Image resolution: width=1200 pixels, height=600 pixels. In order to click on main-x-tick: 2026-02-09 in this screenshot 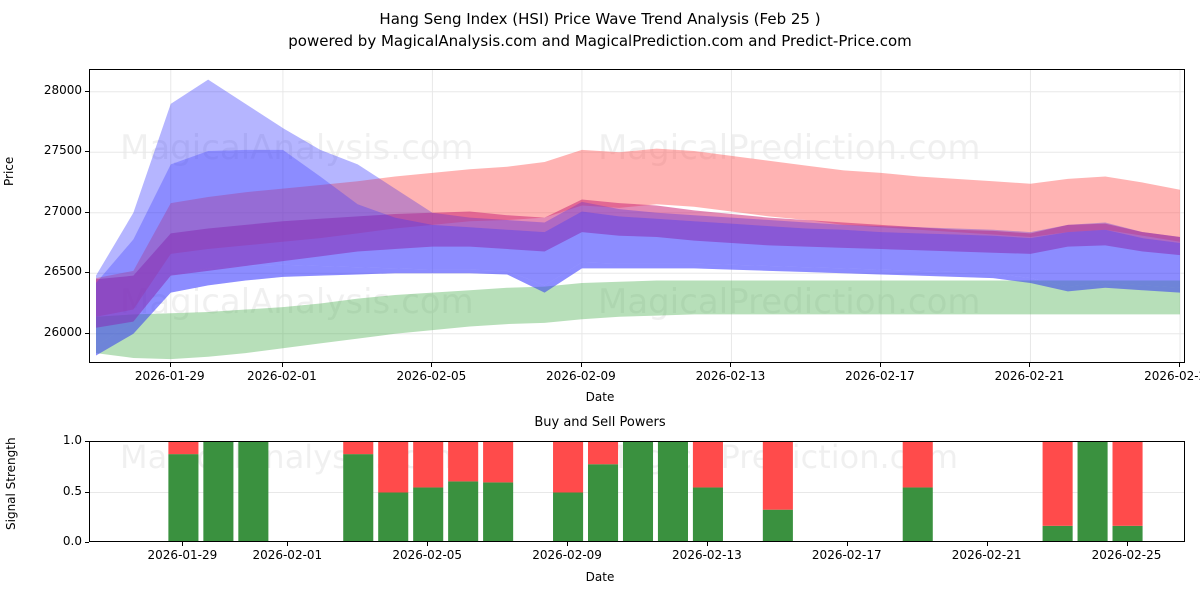, I will do `click(581, 376)`.